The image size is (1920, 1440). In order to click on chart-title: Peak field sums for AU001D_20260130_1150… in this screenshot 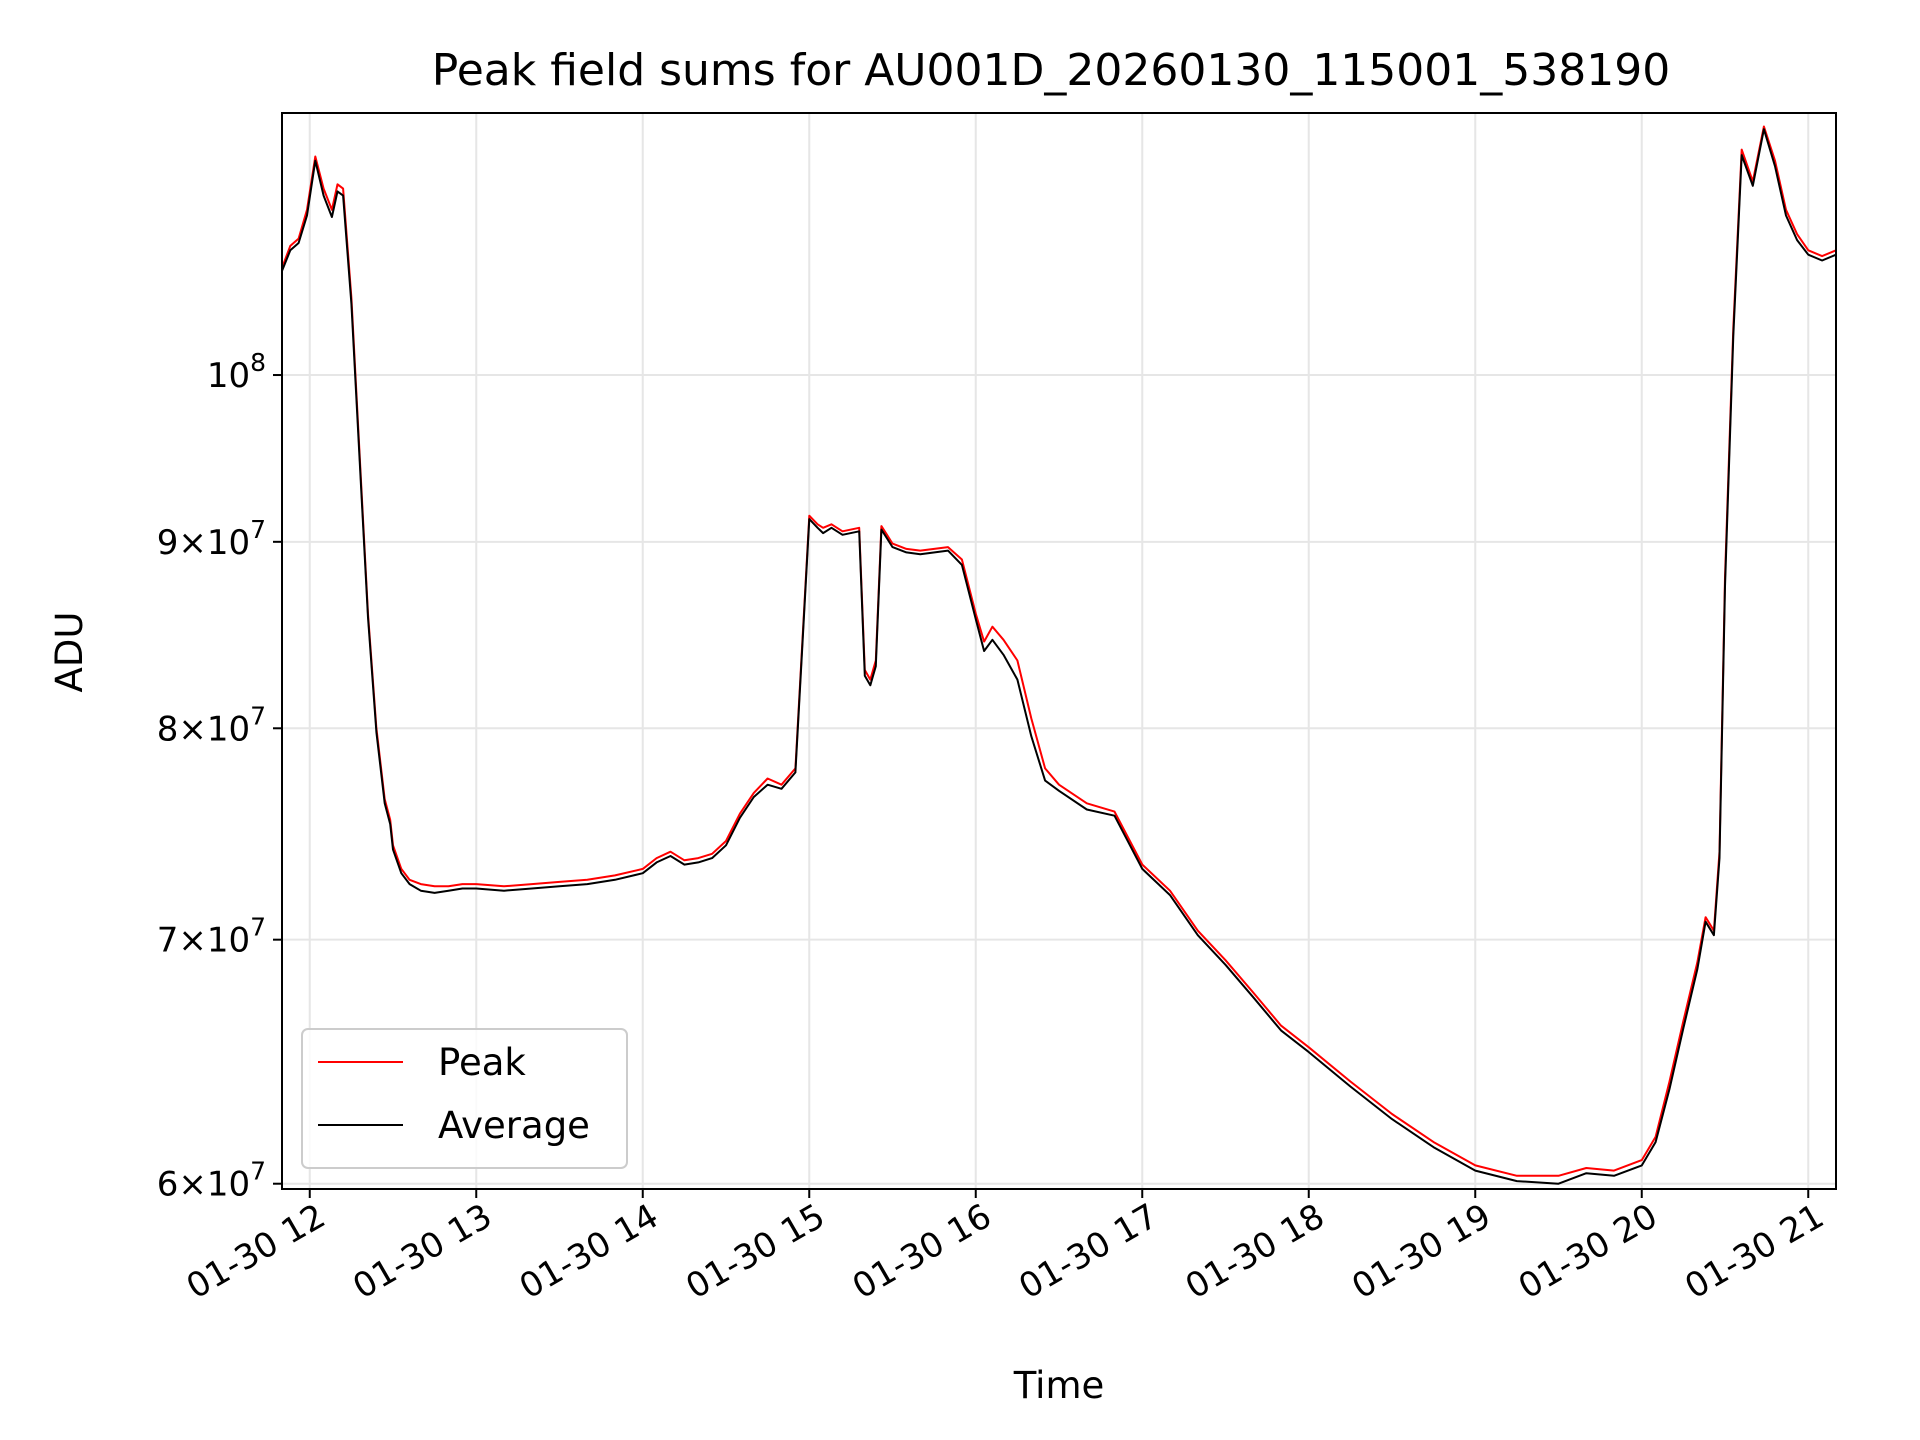, I will do `click(1051, 70)`.